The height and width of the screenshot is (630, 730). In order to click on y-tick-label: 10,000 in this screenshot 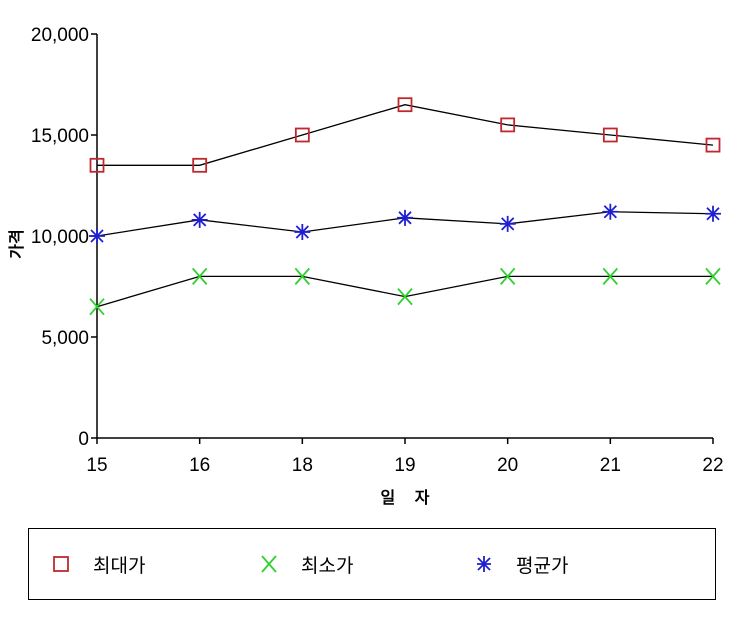, I will do `click(60, 237)`.